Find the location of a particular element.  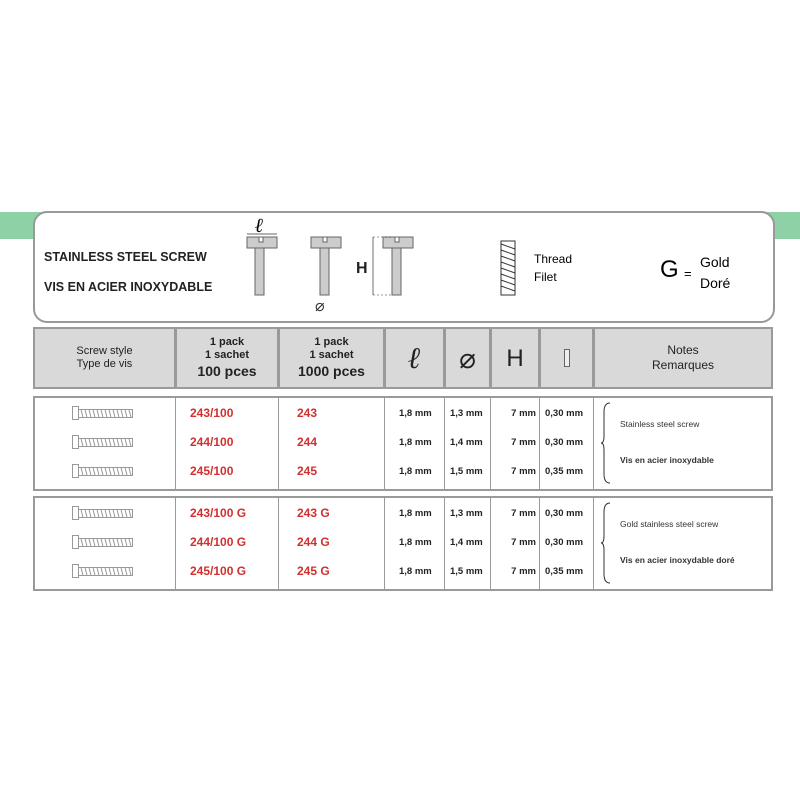

col-length: ℓ is located at coordinates (414, 358).